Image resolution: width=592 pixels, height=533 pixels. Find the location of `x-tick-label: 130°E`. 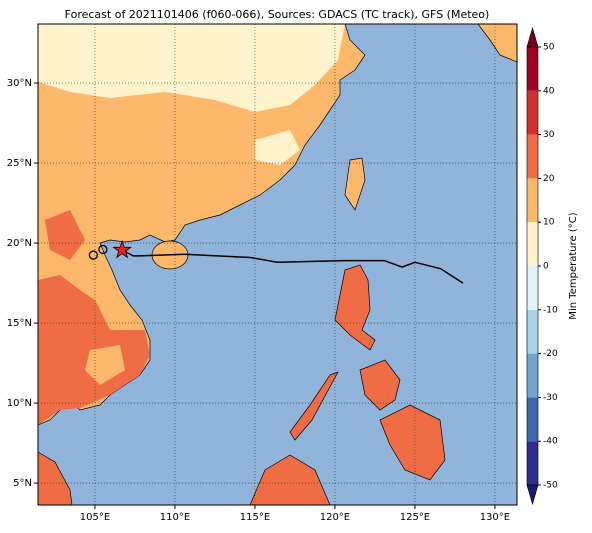

x-tick-label: 130°E is located at coordinates (495, 517).